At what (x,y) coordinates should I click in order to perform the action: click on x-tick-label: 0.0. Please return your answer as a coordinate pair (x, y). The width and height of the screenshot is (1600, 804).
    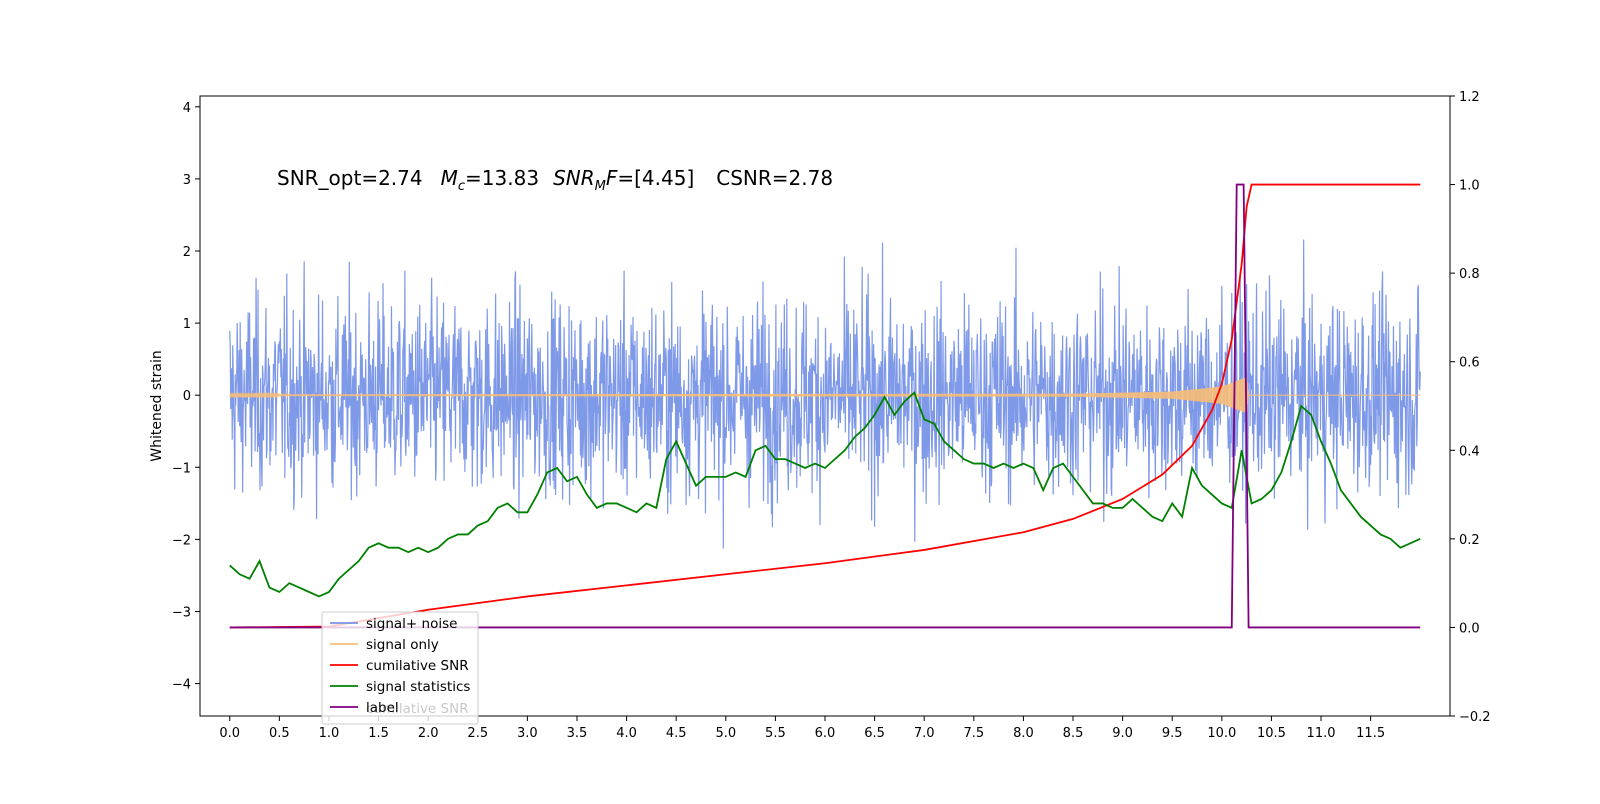
    Looking at the image, I should click on (229, 733).